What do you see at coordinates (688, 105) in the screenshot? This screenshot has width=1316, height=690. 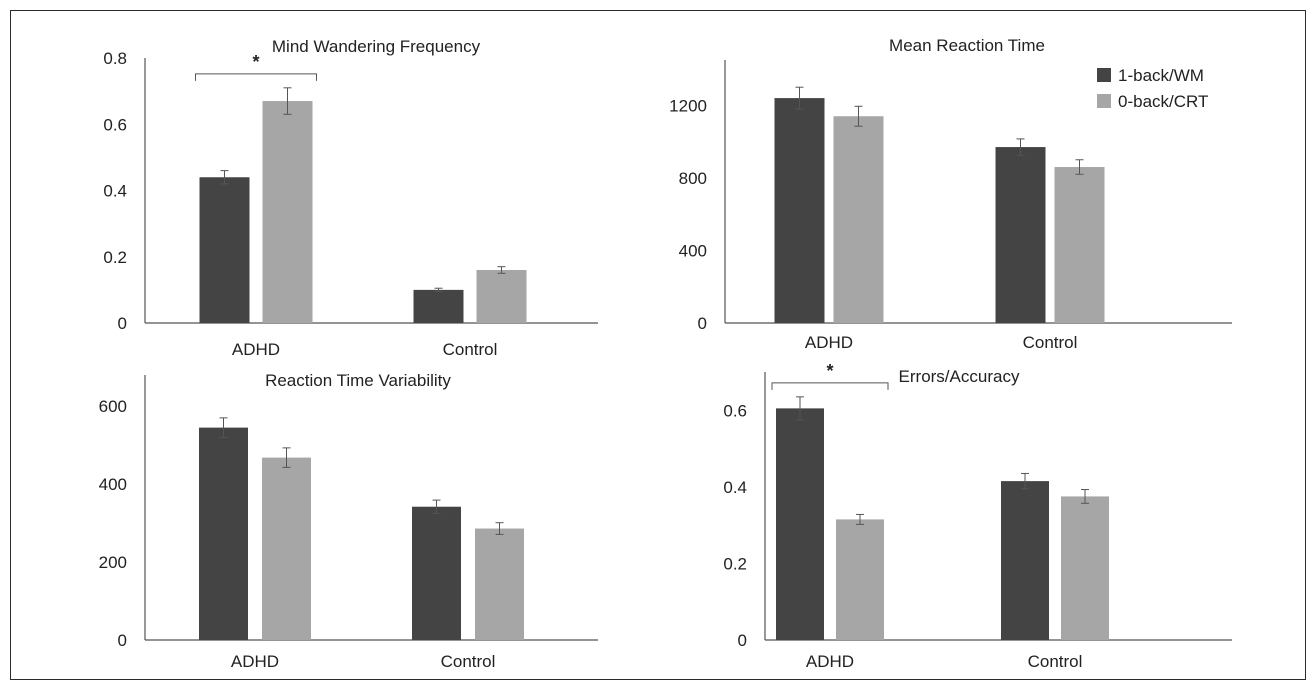 I see `y-tick-label: 1200` at bounding box center [688, 105].